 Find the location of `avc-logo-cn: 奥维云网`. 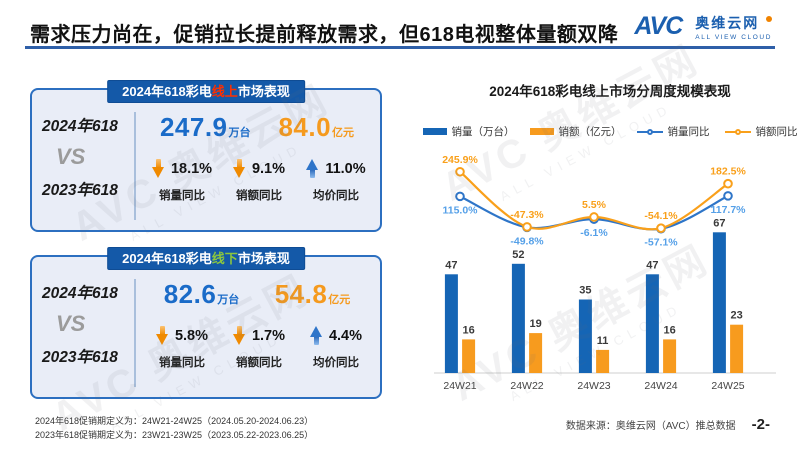

avc-logo-cn: 奥维云网 is located at coordinates (727, 22).